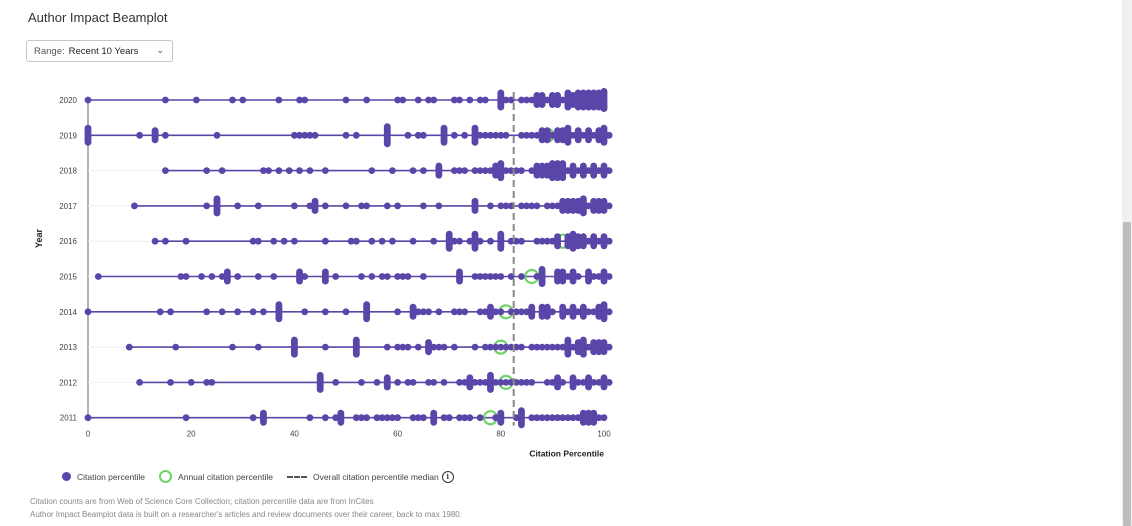 This screenshot has height=526, width=1132. I want to click on y-tick-label: 2013, so click(68, 347).